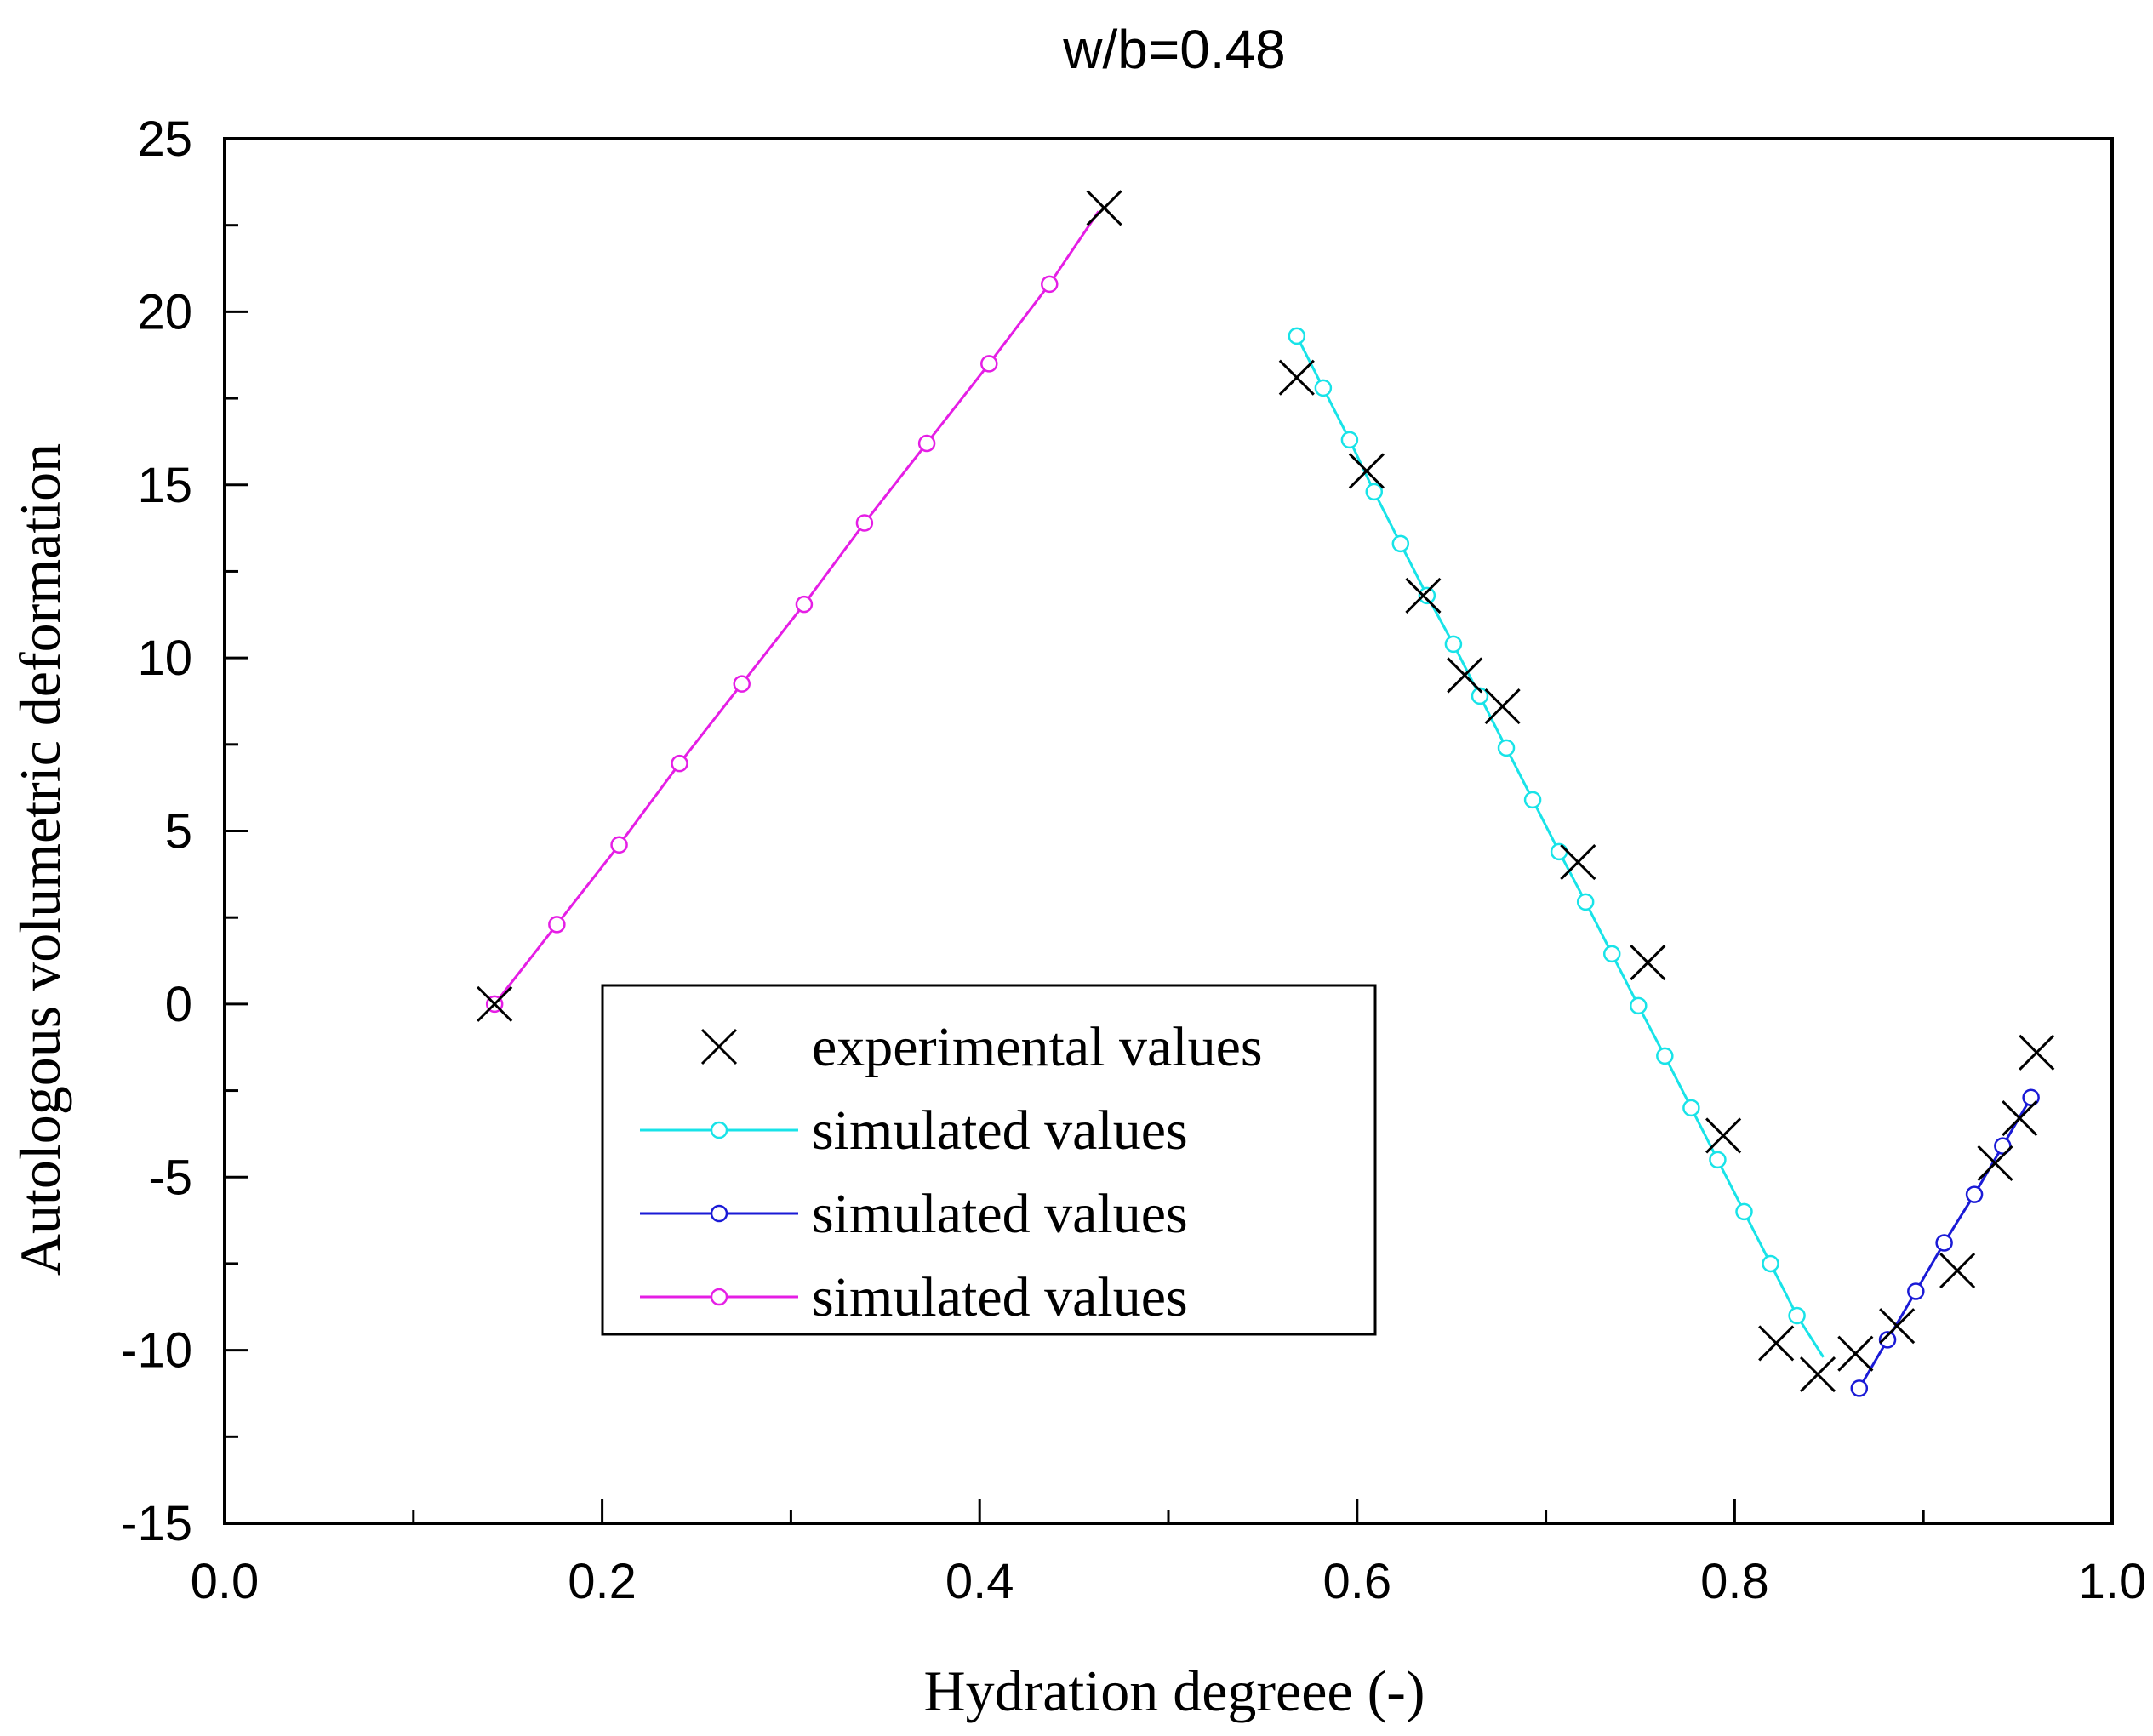 This screenshot has width=2153, height=1736. What do you see at coordinates (179, 1004) in the screenshot?
I see `y-tick-label: 0` at bounding box center [179, 1004].